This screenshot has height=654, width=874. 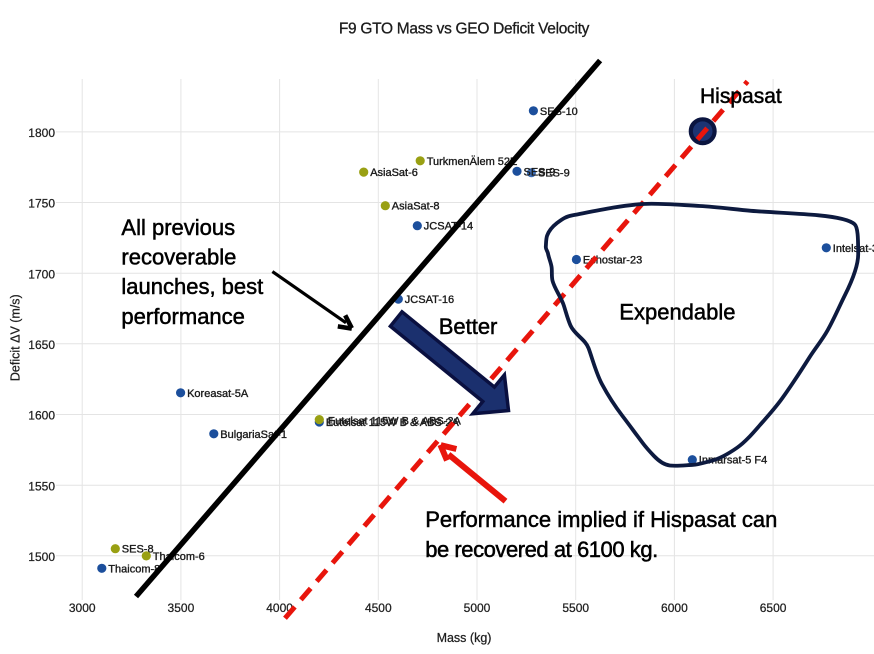 I want to click on svg-text: JCSAT-14, so click(x=448, y=227).